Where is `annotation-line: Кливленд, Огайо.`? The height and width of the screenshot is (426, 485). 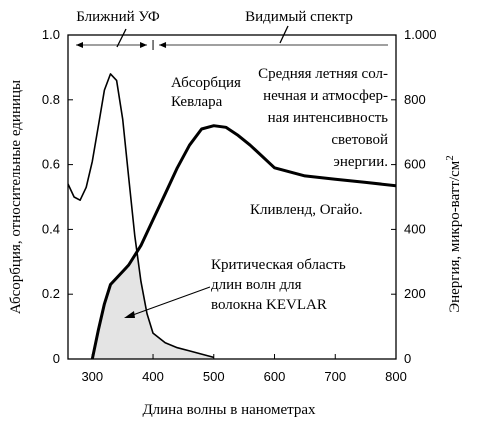
annotation-line: Кливленд, Огайо. is located at coordinates (306, 210).